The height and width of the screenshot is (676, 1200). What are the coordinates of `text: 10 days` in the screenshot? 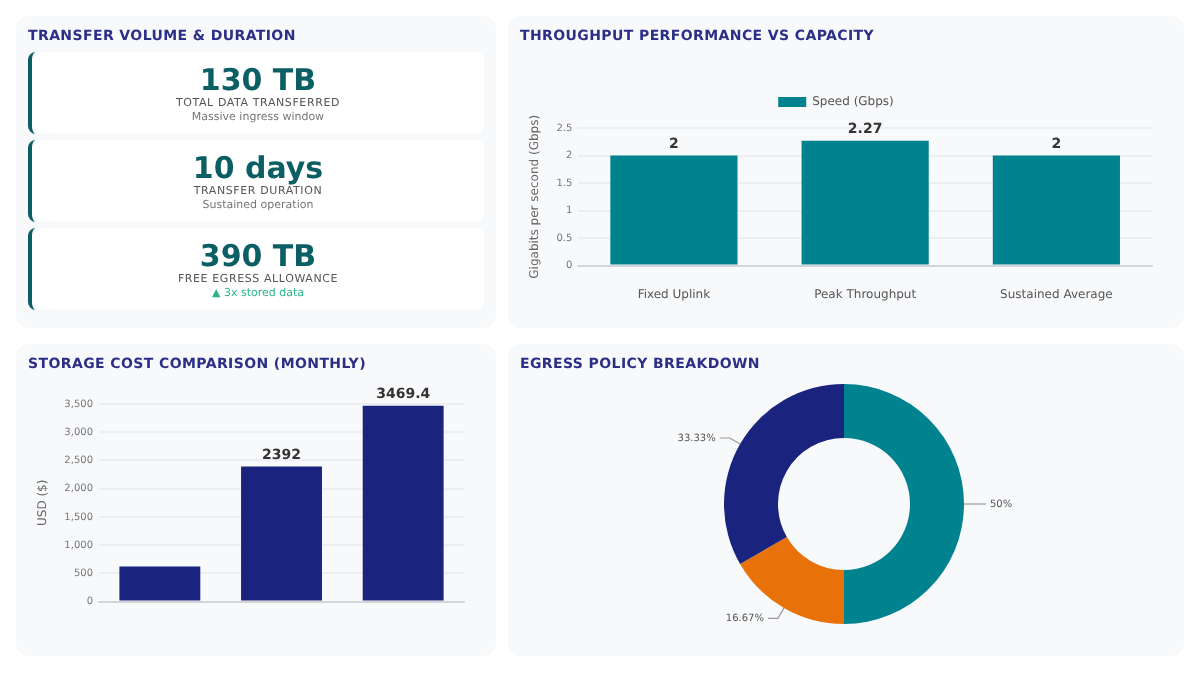 It's located at (258, 167).